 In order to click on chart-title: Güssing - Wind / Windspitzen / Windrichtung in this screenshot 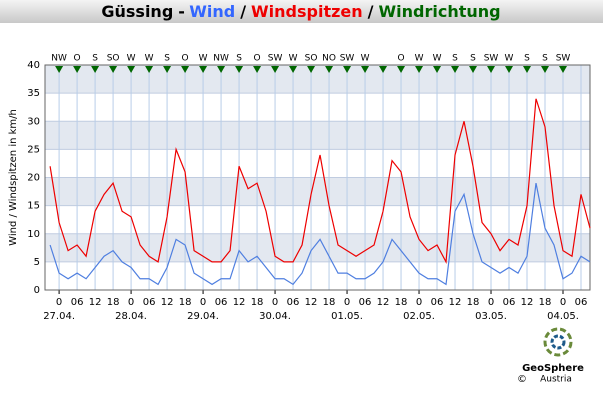, I will do `click(300, 11)`.